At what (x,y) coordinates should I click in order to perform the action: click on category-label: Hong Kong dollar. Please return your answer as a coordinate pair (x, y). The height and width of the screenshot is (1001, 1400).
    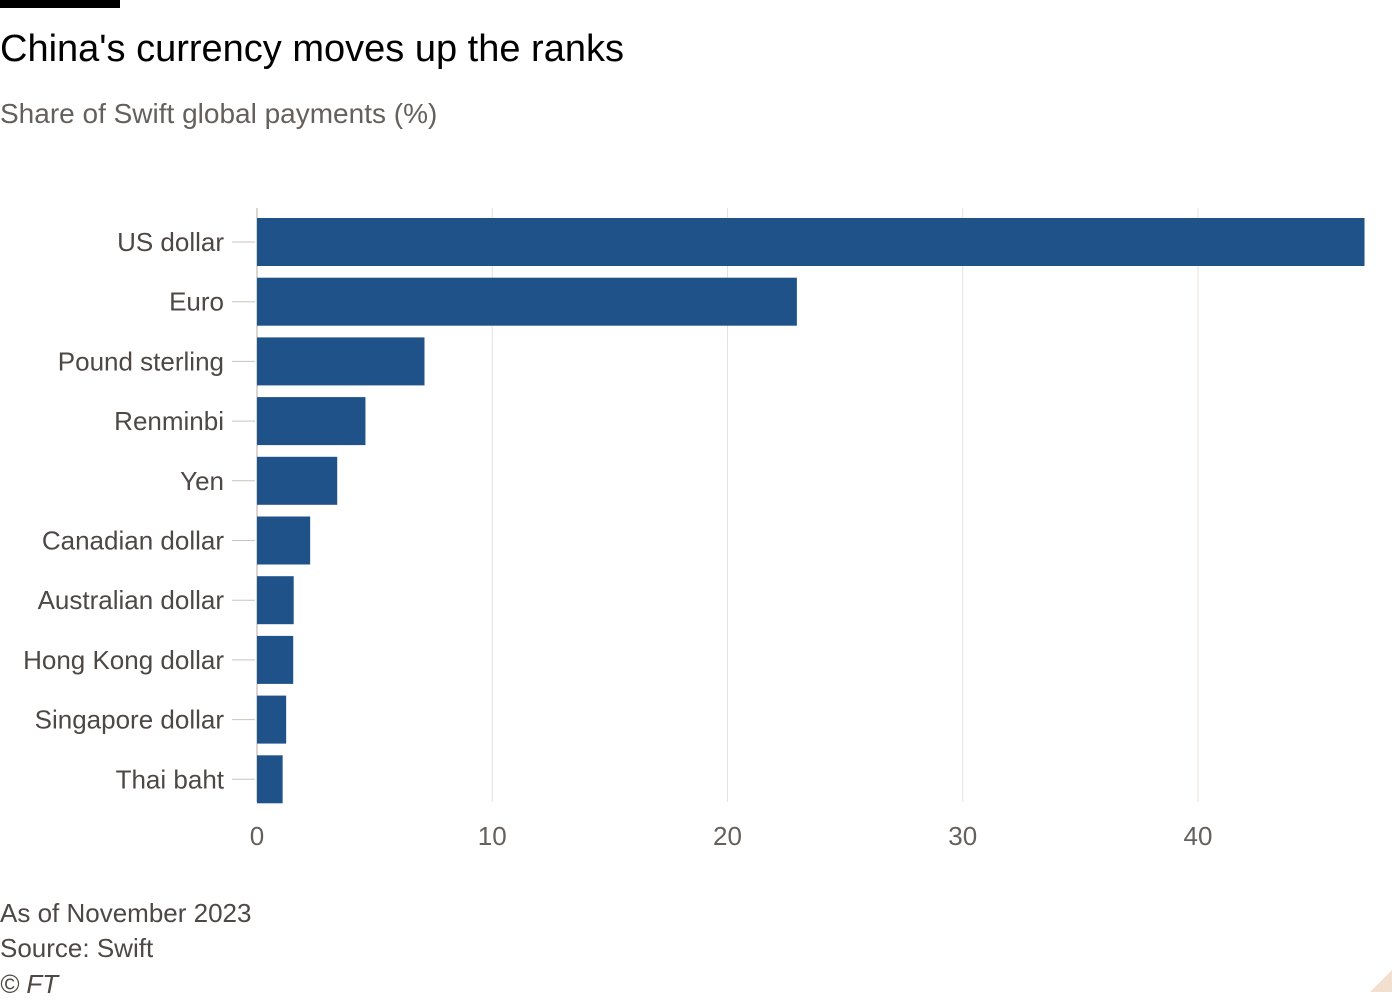
    Looking at the image, I should click on (123, 660).